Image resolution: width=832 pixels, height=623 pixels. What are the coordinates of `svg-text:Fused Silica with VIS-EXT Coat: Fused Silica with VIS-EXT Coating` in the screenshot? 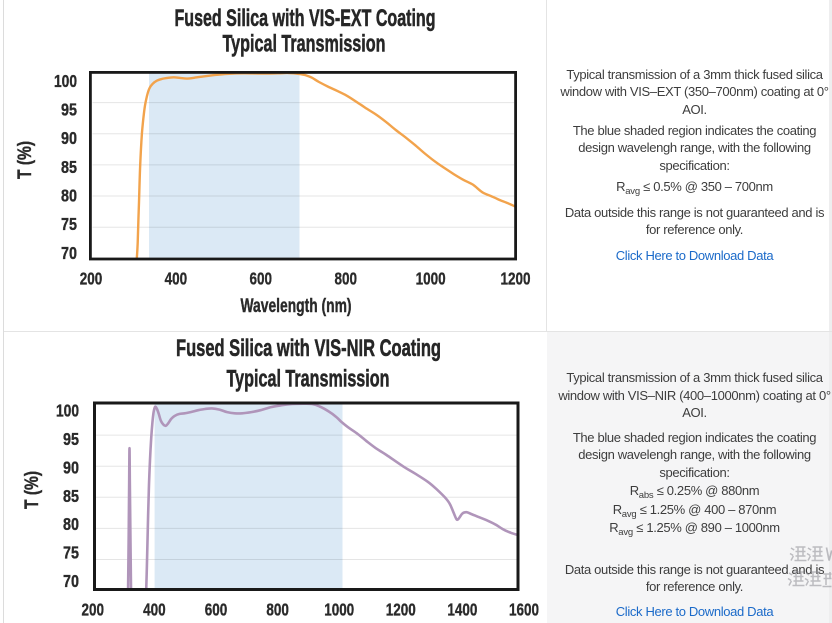 It's located at (305, 18).